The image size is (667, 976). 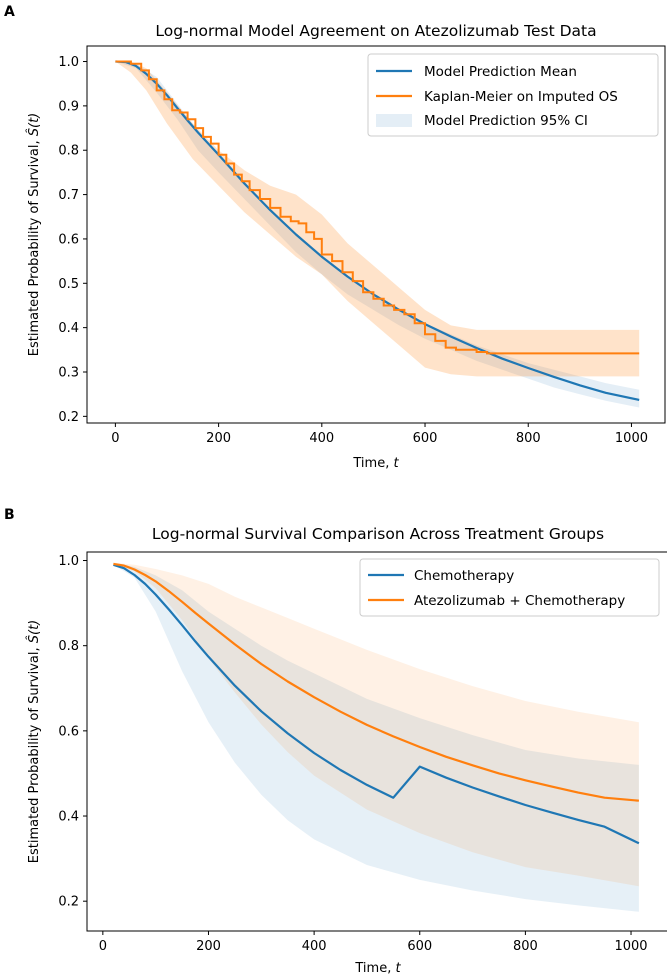 What do you see at coordinates (425, 438) in the screenshot?
I see `x-tick-label-a: 600` at bounding box center [425, 438].